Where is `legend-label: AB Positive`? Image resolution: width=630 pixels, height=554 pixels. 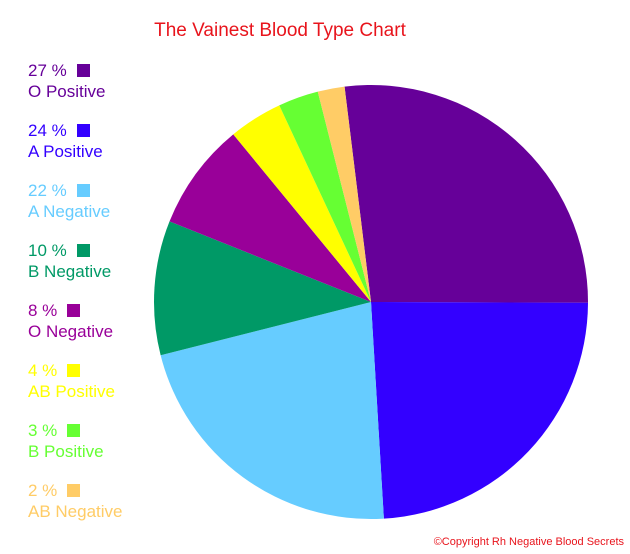 legend-label: AB Positive is located at coordinates (71, 391).